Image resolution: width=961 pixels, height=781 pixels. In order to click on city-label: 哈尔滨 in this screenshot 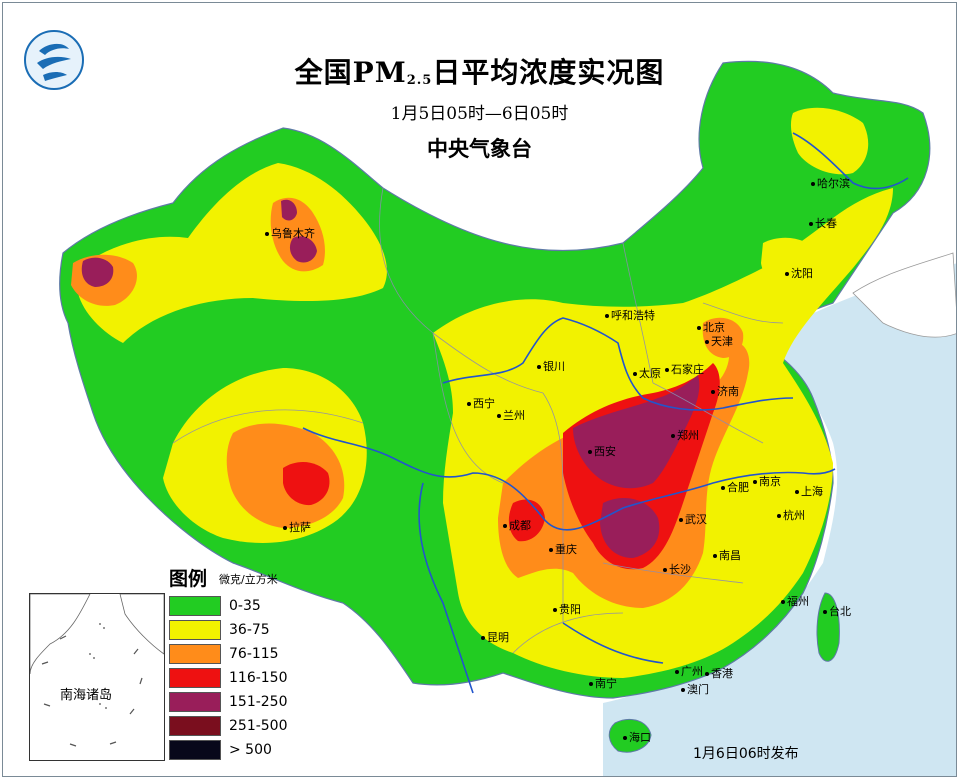, I will do `click(830, 183)`.